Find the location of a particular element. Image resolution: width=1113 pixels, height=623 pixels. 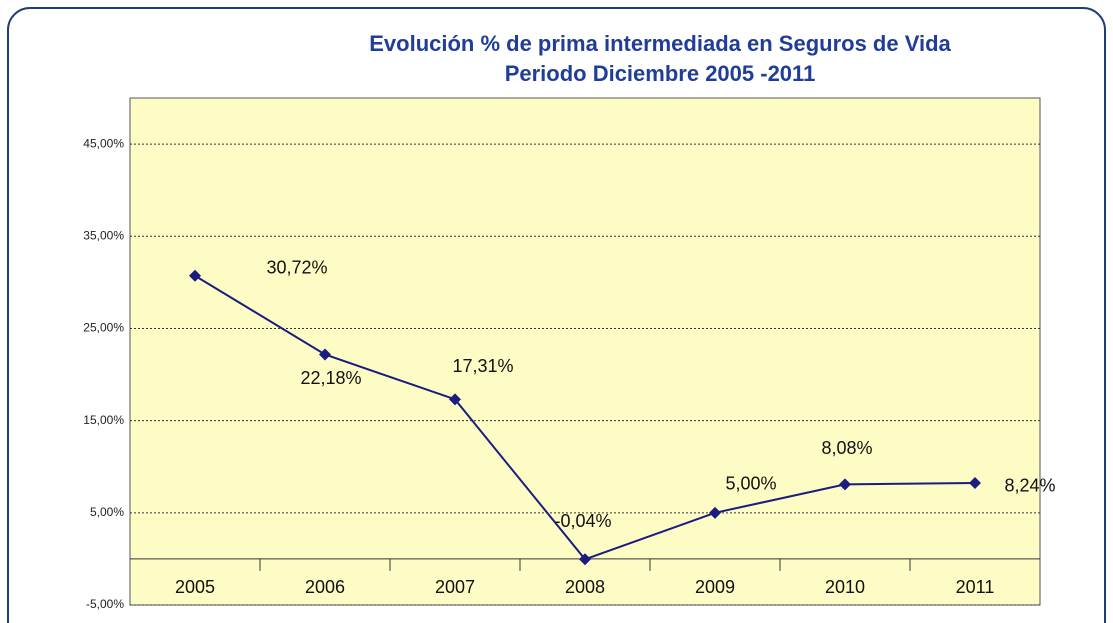

data-label: 17,31% is located at coordinates (482, 366).